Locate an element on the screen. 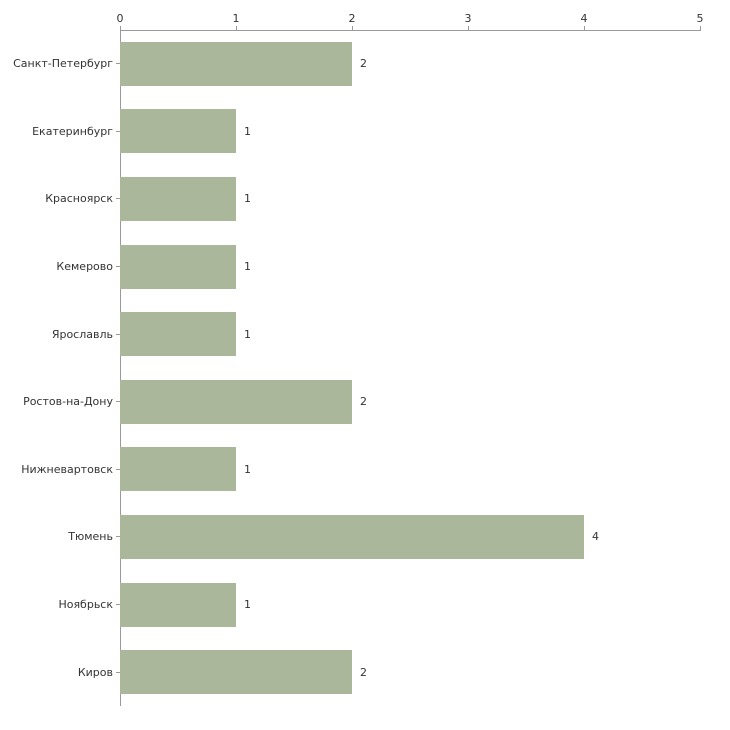  bar-row: Санкт-Петербург 2 is located at coordinates (365, 64).